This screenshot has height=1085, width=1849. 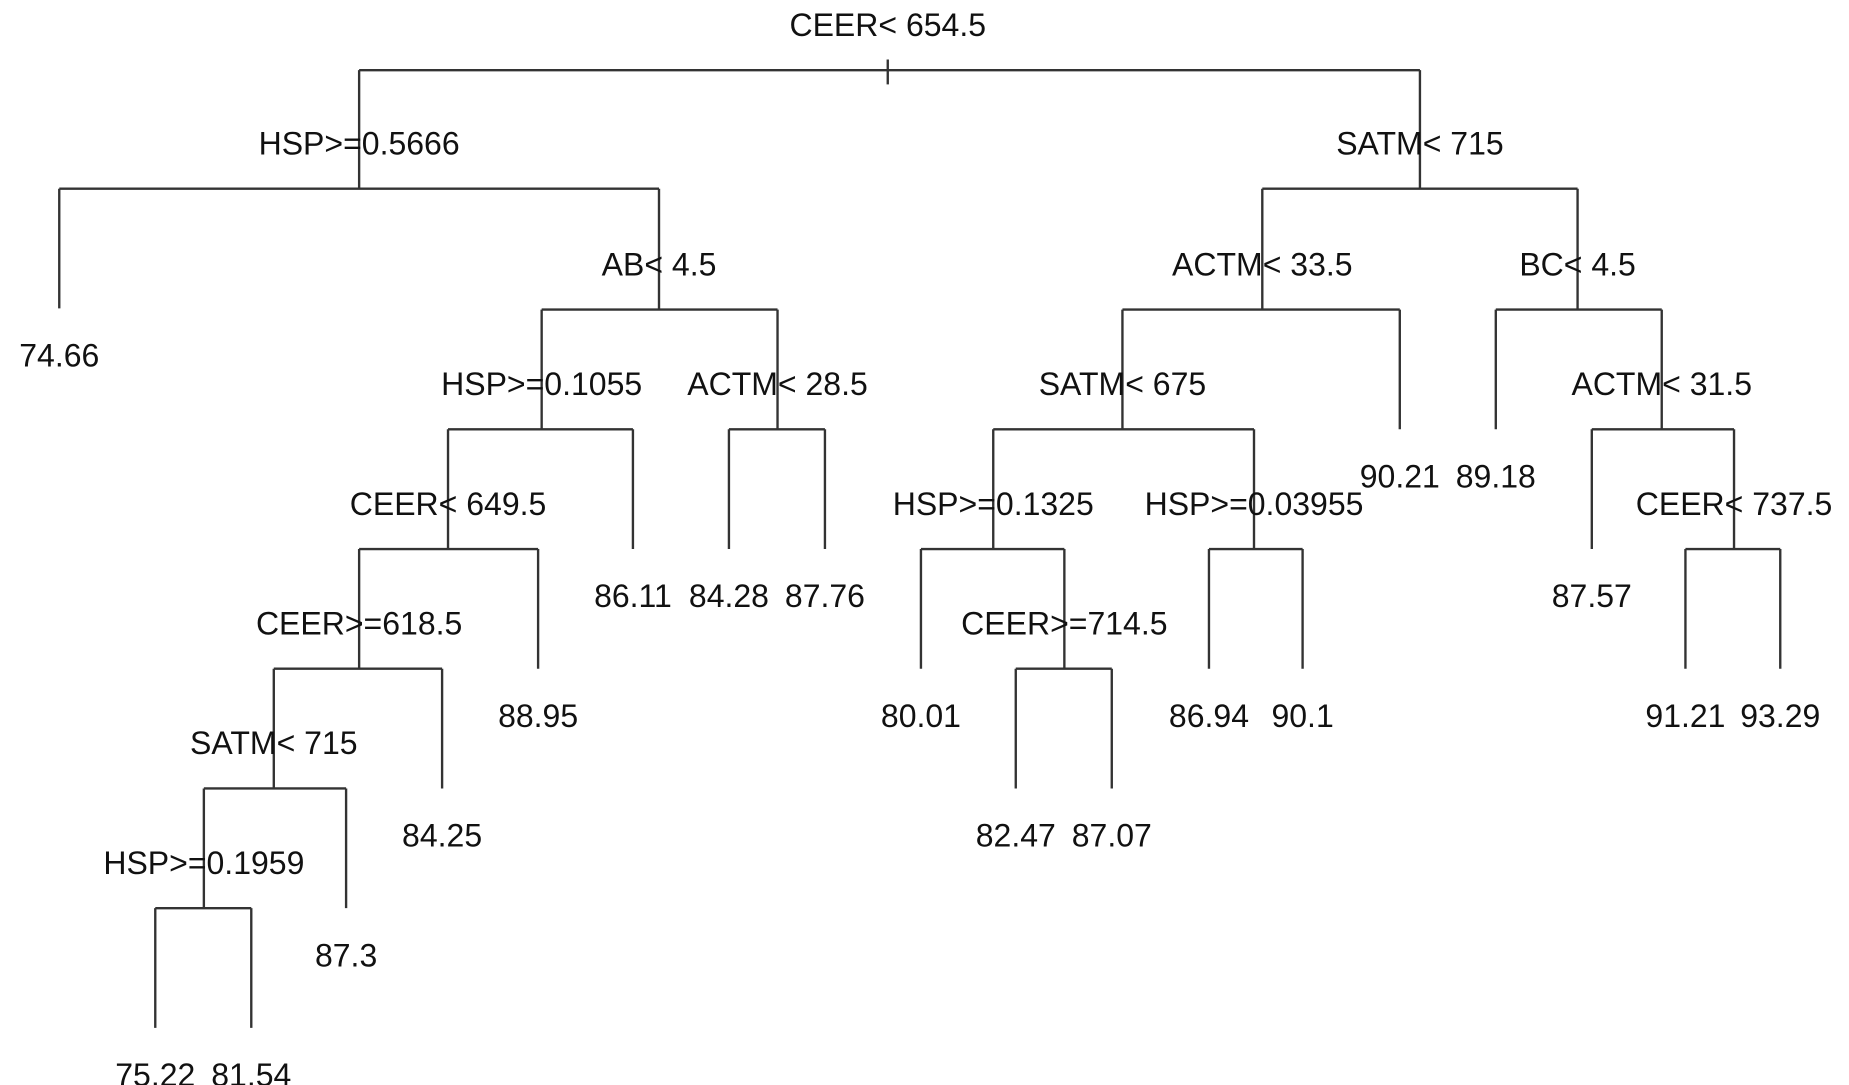 I want to click on leaf-value: 87.07, so click(x=1112, y=836).